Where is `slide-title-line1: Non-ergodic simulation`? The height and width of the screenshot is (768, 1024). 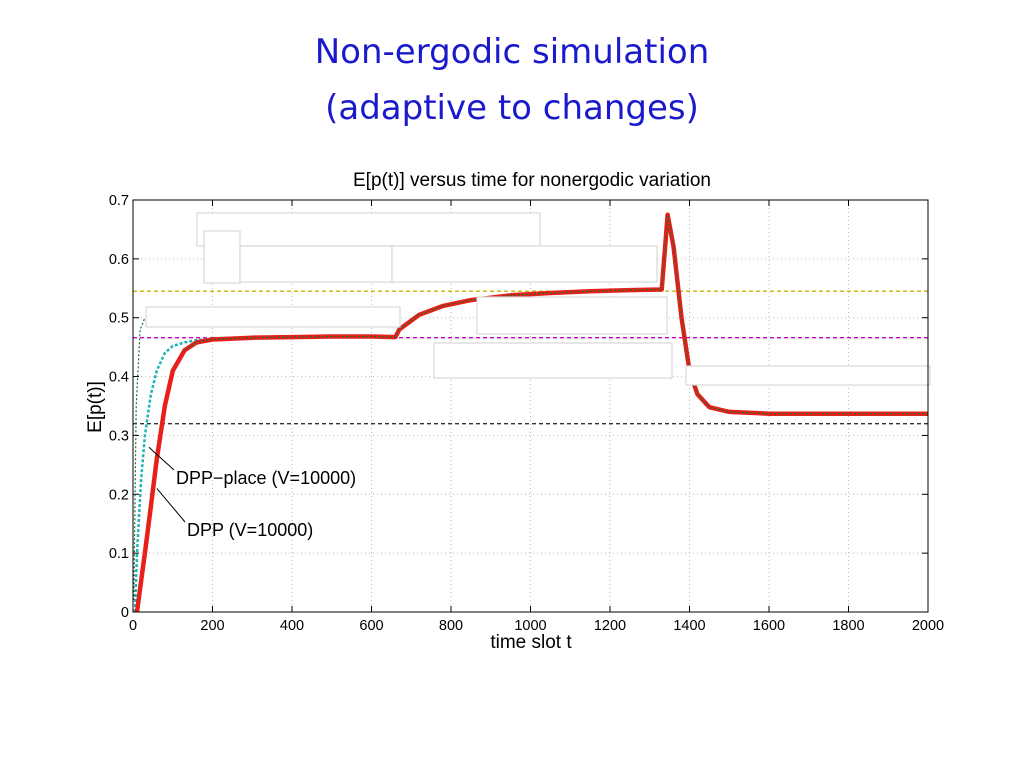
slide-title-line1: Non-ergodic simulation is located at coordinates (512, 52).